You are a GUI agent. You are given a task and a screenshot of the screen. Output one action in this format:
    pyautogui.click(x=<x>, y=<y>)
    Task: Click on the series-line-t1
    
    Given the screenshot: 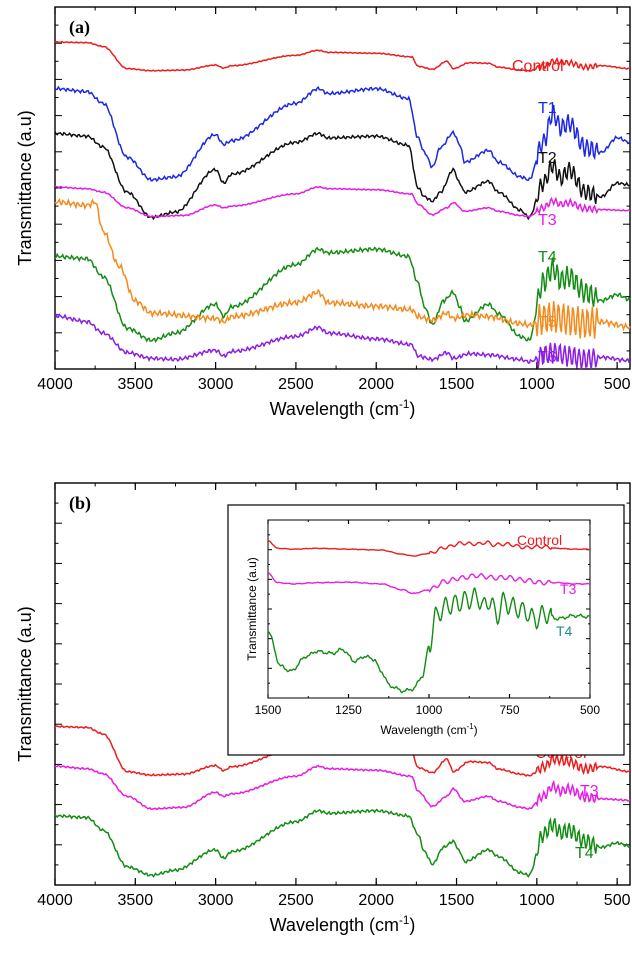 What is the action you would take?
    pyautogui.click(x=342, y=133)
    